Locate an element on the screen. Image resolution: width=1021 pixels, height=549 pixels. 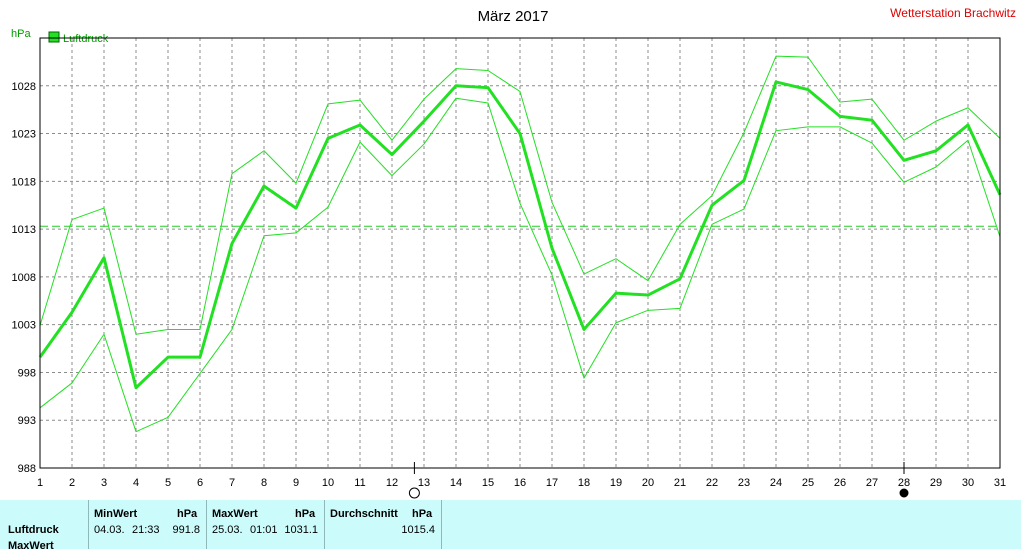
x-tick-label: 16 is located at coordinates (520, 483).